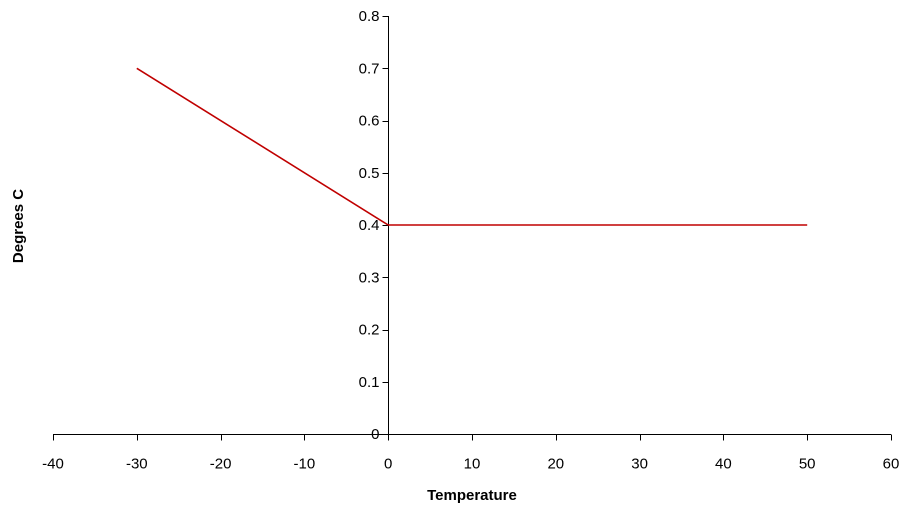 The width and height of the screenshot is (914, 512). I want to click on y-tick-label: 0.3, so click(369, 277).